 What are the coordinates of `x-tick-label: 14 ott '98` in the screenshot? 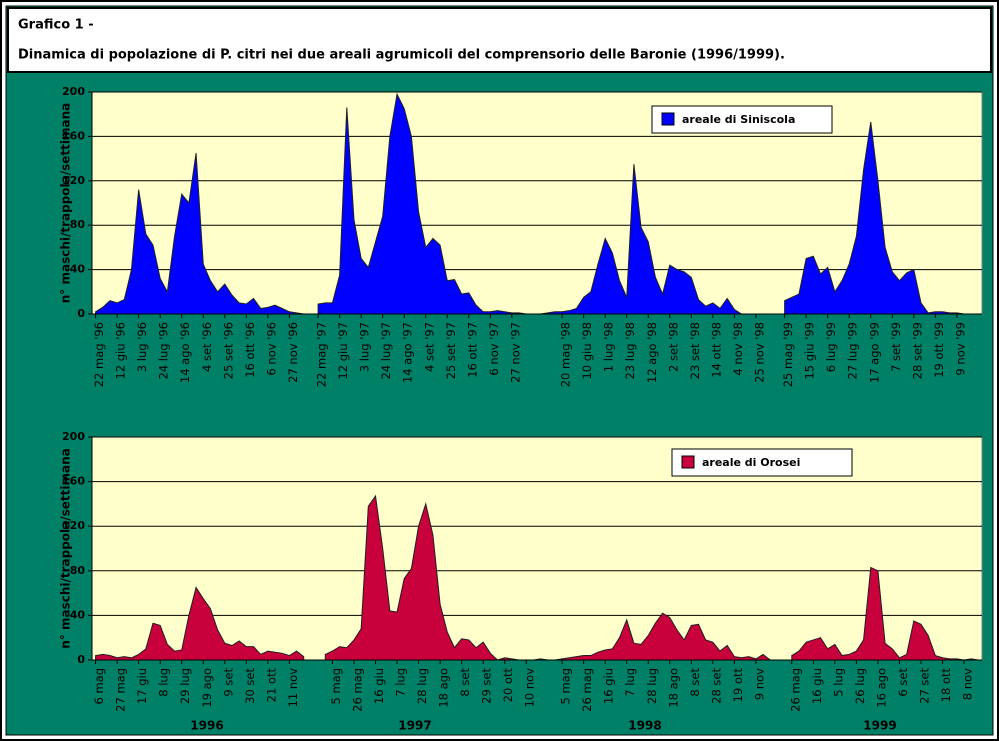 It's located at (716, 350).